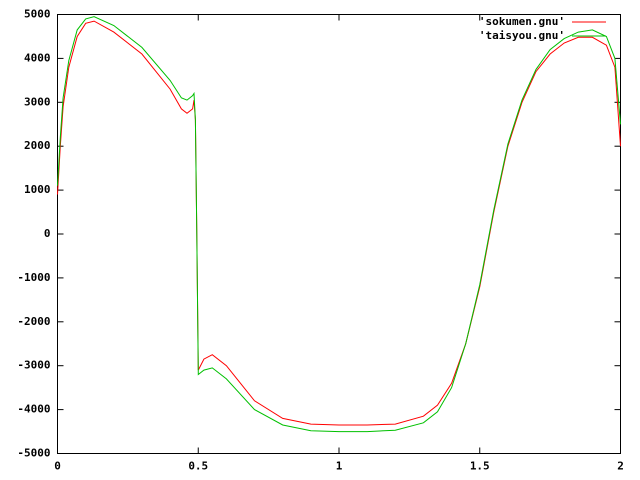 This screenshot has width=640, height=480. Describe the element at coordinates (37, 57) in the screenshot. I see `y-tick-label: 4000` at that location.